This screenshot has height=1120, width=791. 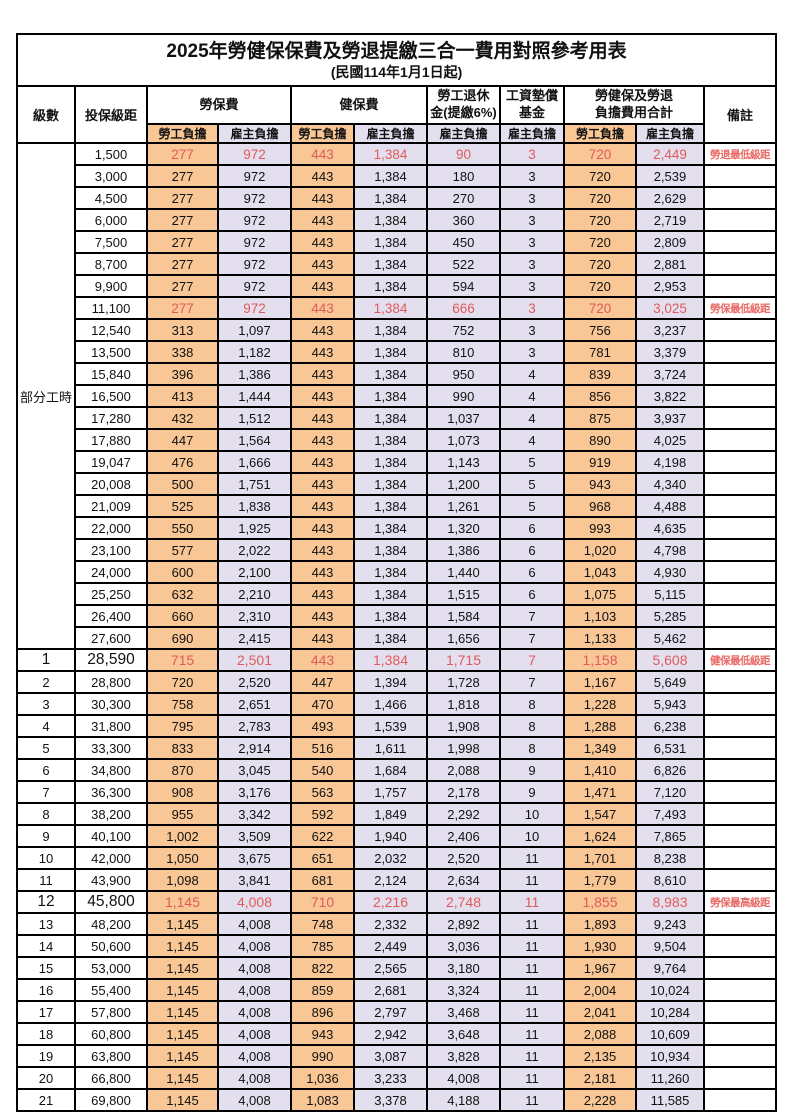 I want to click on salary-bracket-cell: 33,300, so click(x=111, y=748).